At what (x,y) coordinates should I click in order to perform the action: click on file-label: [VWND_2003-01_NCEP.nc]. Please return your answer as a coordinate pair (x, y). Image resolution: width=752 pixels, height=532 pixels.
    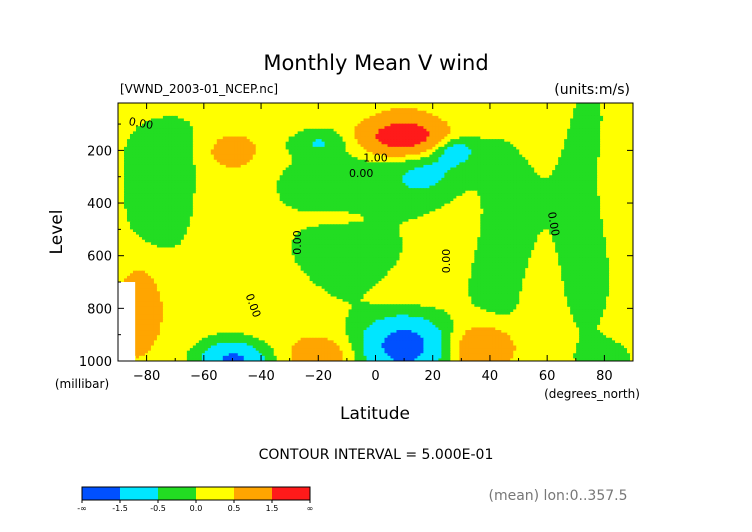
    Looking at the image, I should click on (199, 89).